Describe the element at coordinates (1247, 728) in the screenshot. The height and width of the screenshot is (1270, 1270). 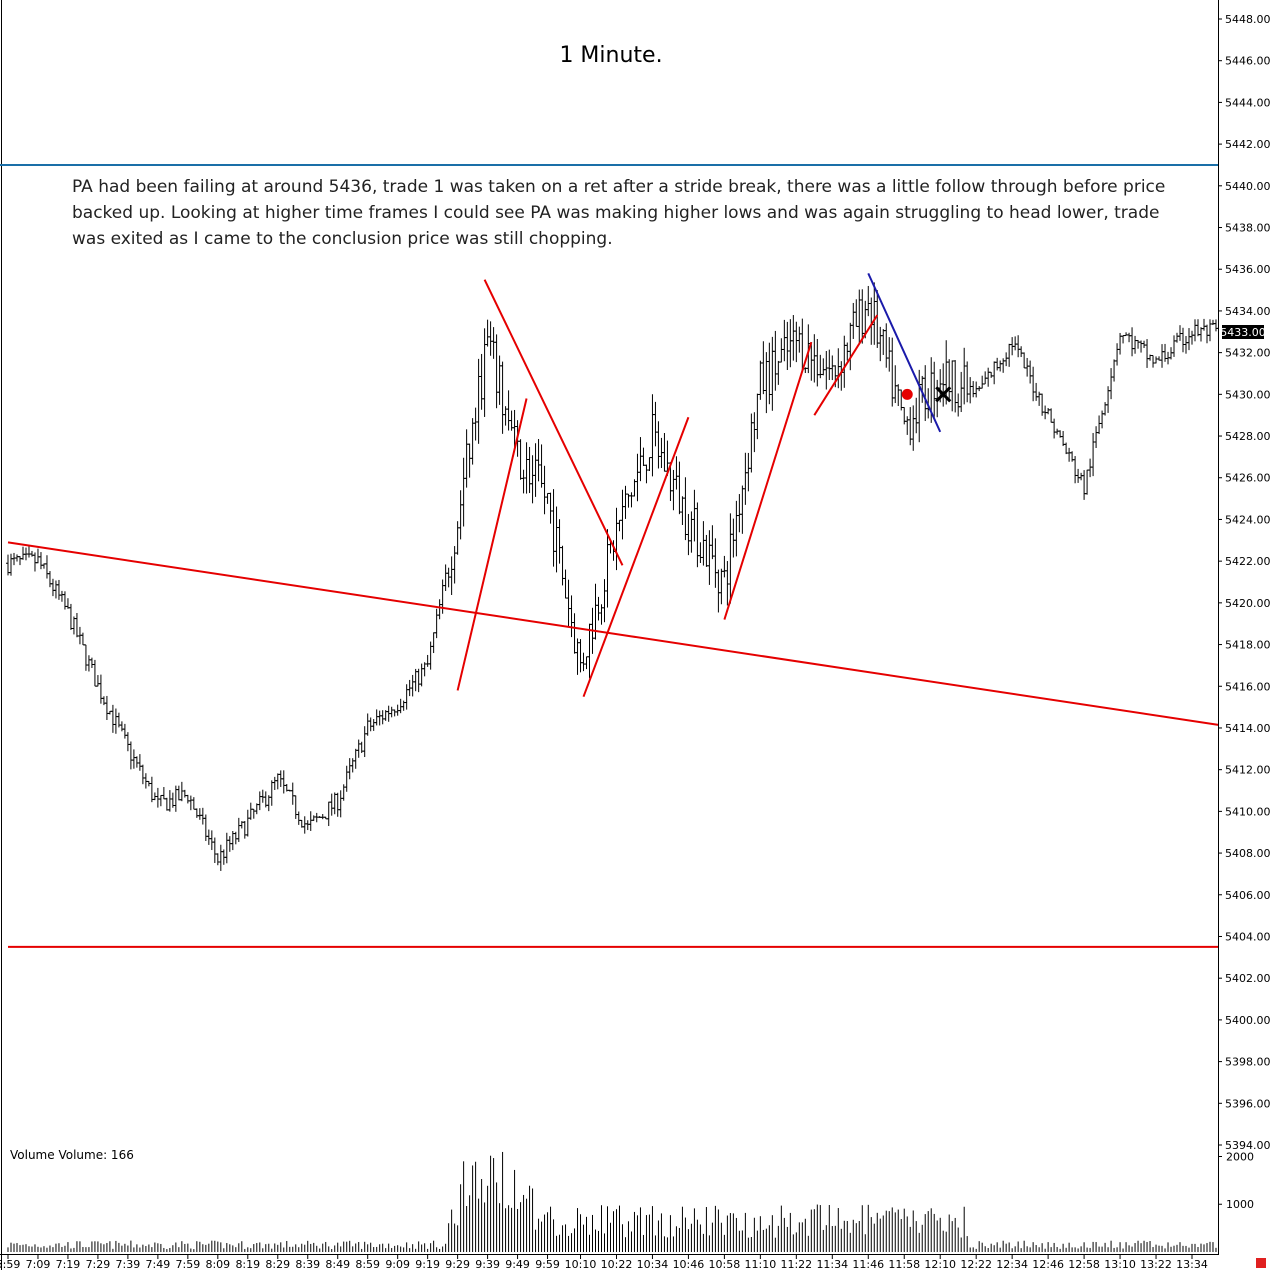
I see `price-tick-label: 5414.00` at that location.